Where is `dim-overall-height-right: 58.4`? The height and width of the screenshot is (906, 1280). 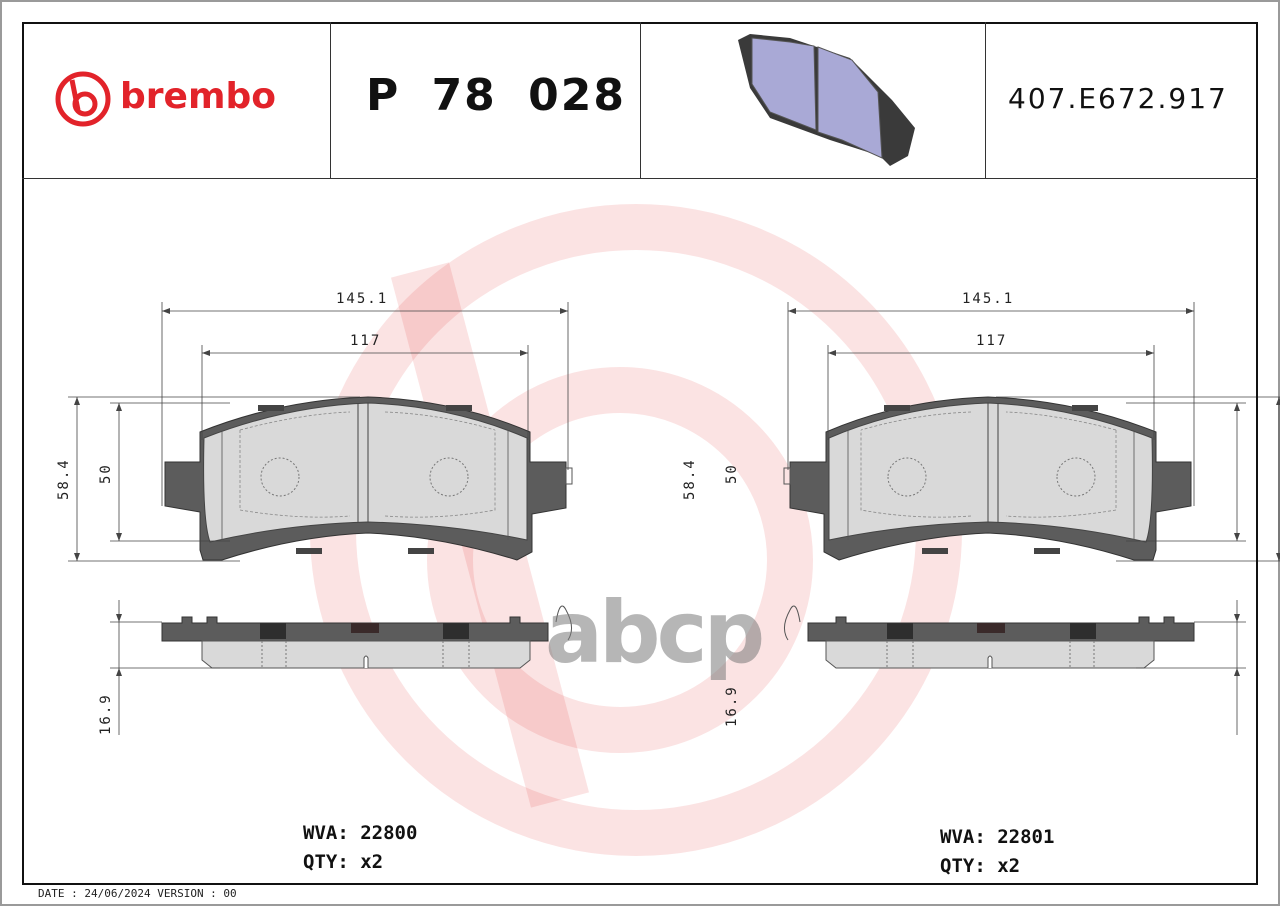
dim-overall-height-right: 58.4 is located at coordinates (690, 479).